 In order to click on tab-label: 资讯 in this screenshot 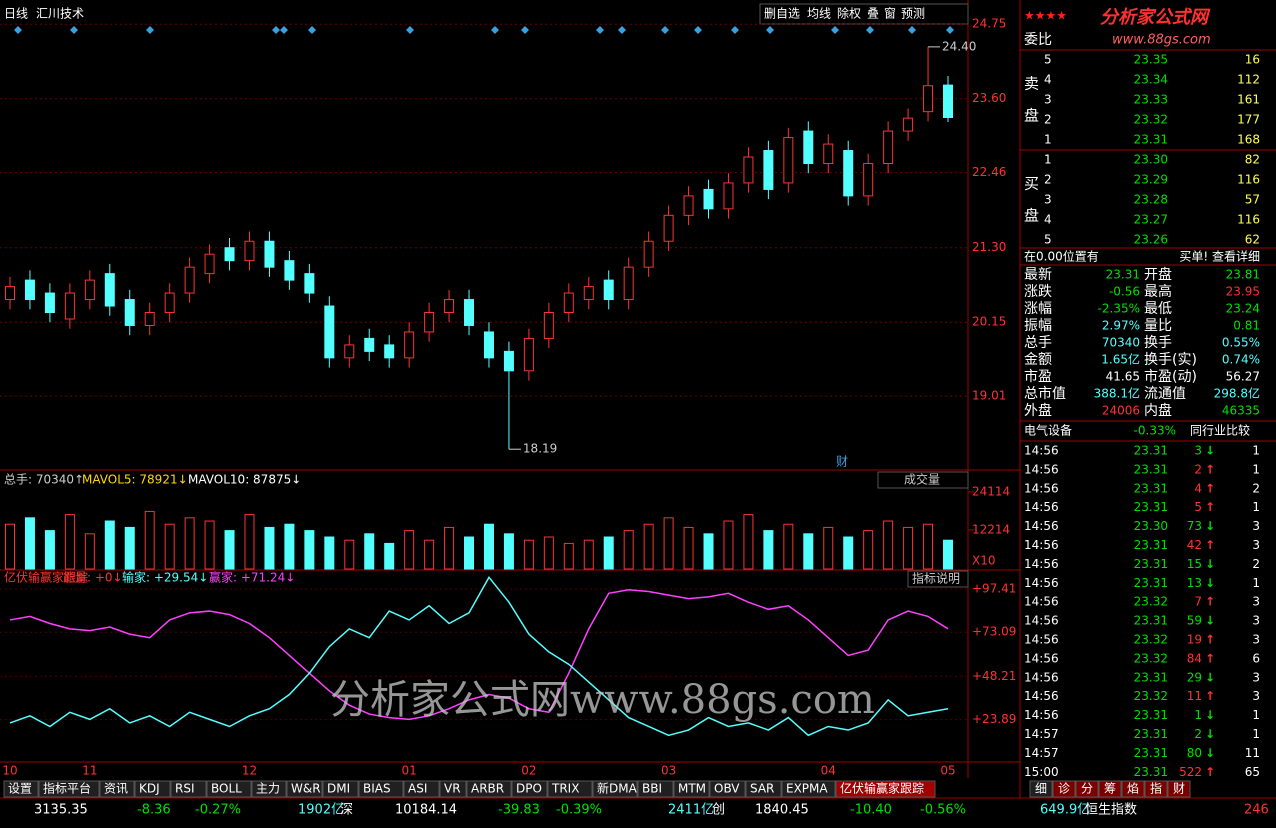, I will do `click(116, 789)`.